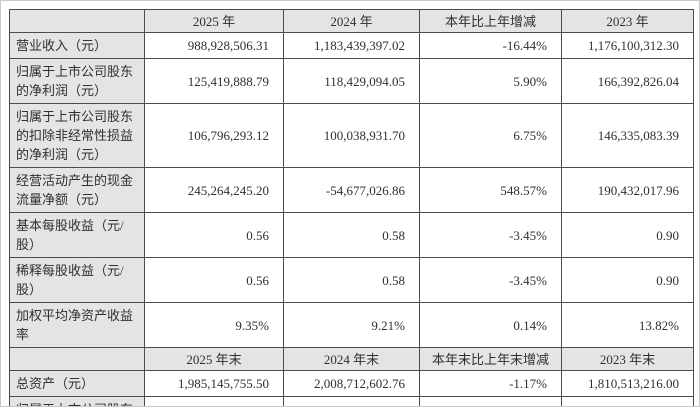 Image resolution: width=700 pixels, height=407 pixels. Describe the element at coordinates (77, 81) in the screenshot. I see `row-label: 归属于上市公司股东的净利润（元）` at that location.